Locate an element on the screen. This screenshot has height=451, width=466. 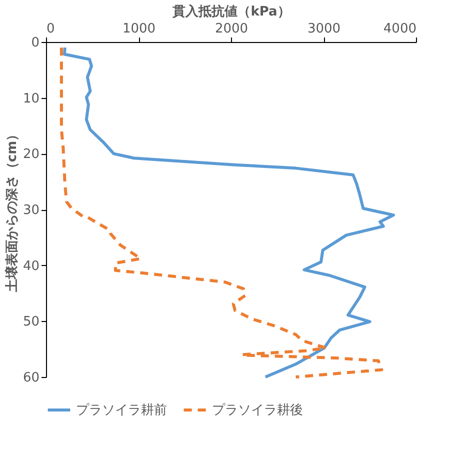
x-tick-label: 3000 is located at coordinates (324, 29).